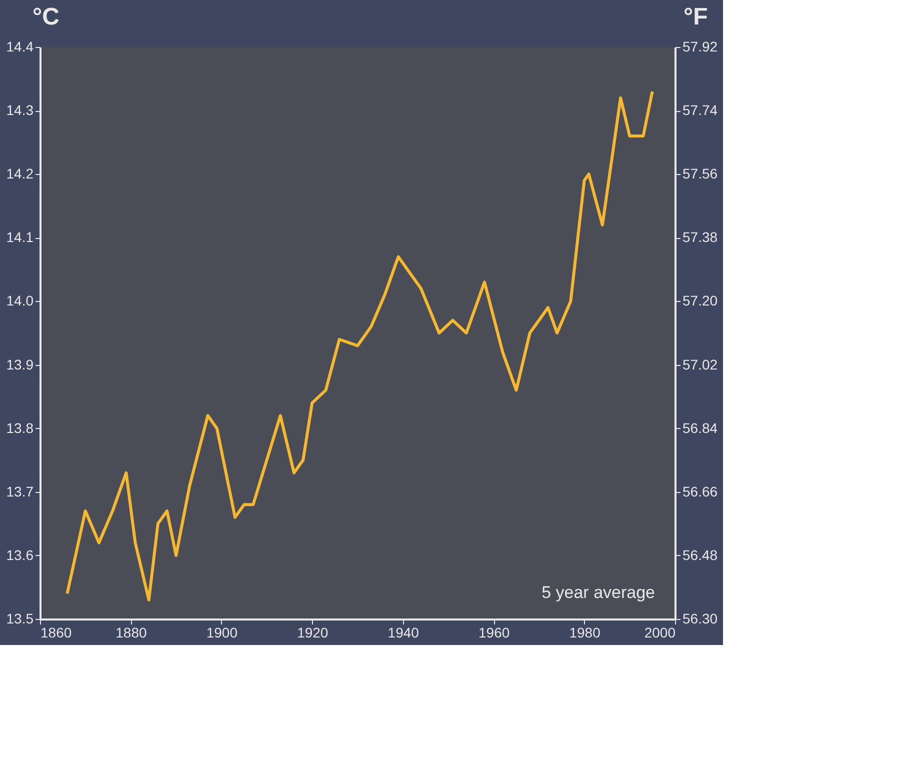 The width and height of the screenshot is (901, 783). I want to click on y-tick-label: 14.4, so click(20, 46).